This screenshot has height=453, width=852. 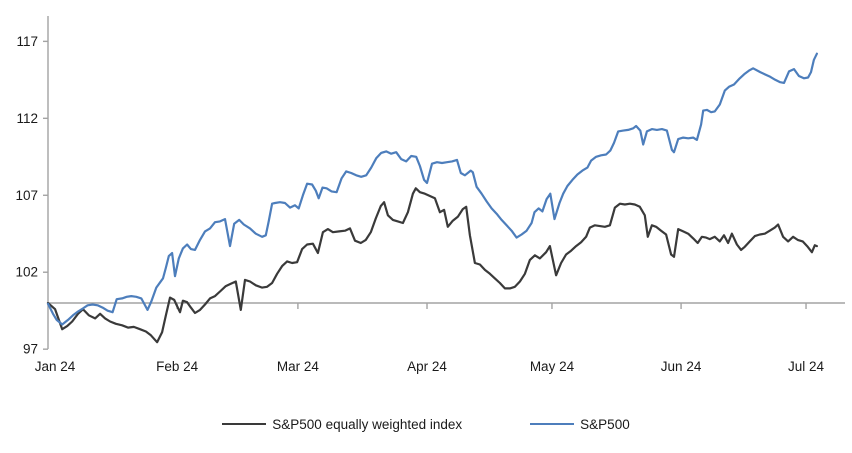 What do you see at coordinates (26, 195) in the screenshot?
I see `y-axis-tick-label: 107` at bounding box center [26, 195].